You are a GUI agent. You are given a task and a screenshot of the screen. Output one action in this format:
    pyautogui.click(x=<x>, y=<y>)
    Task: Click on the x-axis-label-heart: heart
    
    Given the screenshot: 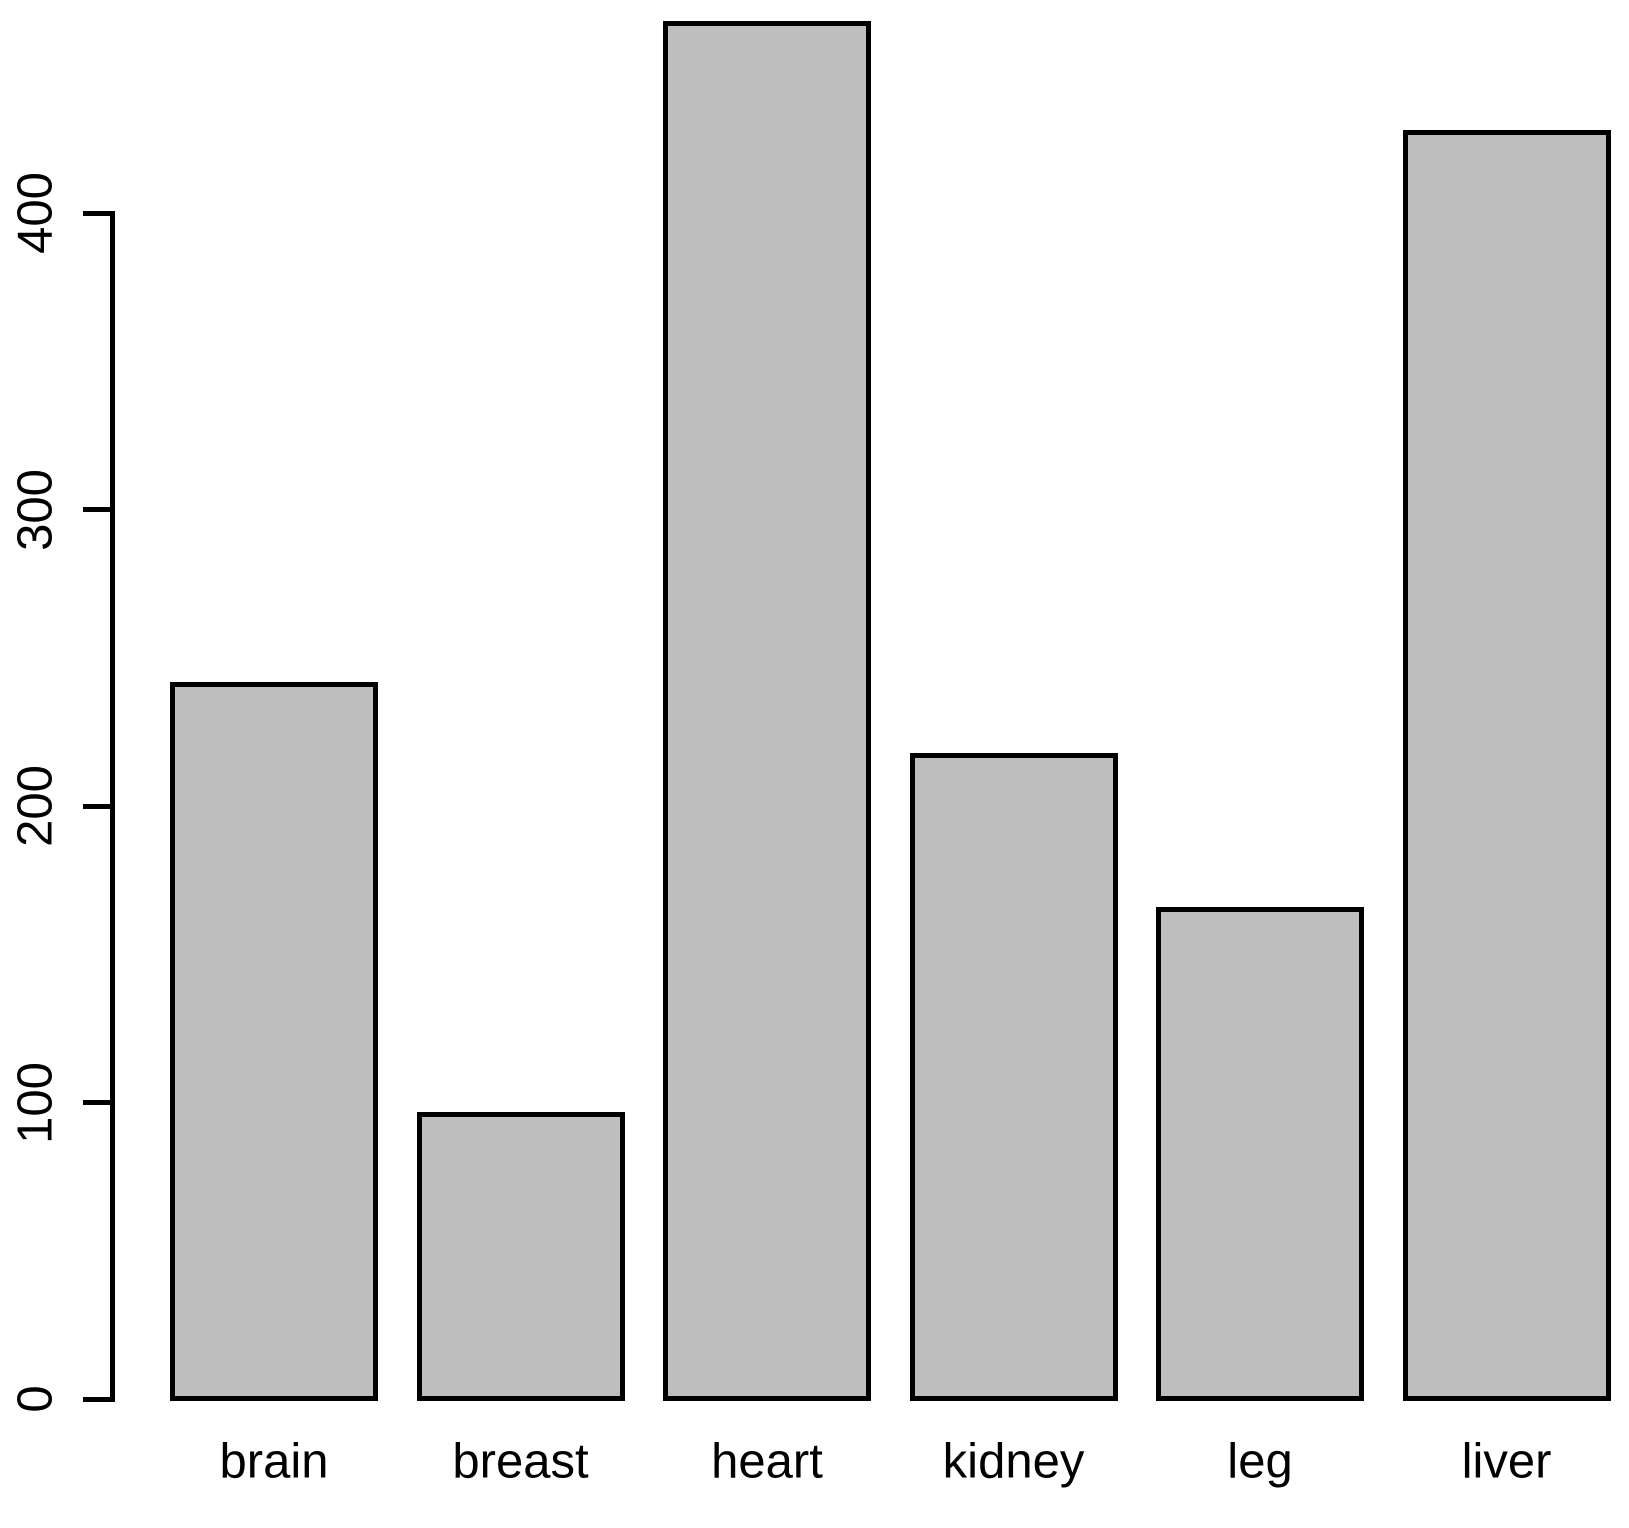 What is the action you would take?
    pyautogui.click(x=767, y=1461)
    